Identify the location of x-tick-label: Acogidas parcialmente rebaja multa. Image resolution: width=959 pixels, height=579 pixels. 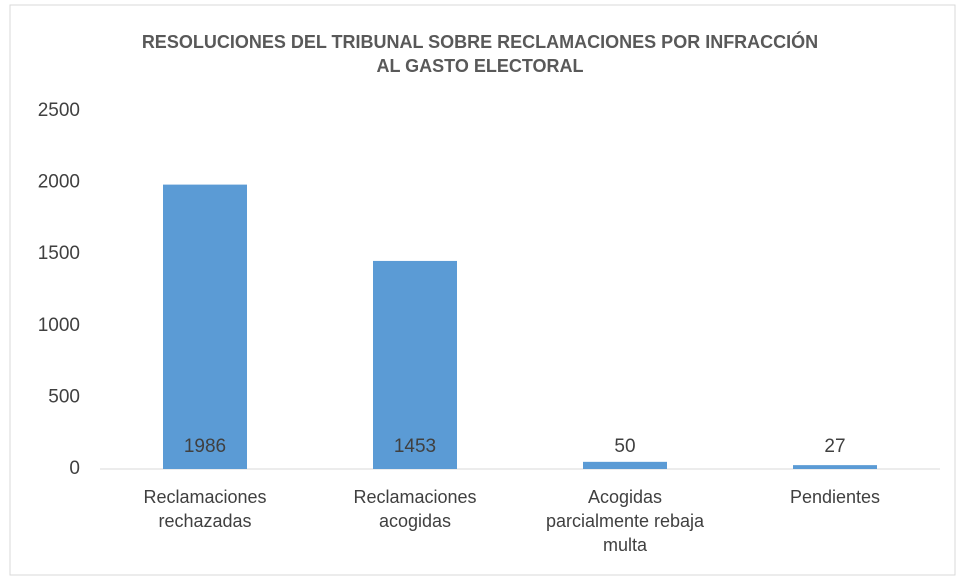
(625, 521).